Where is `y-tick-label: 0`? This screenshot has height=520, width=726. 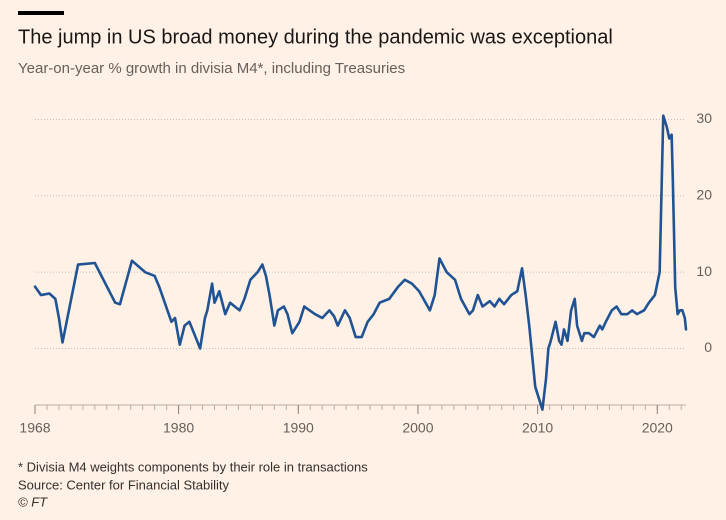
y-tick-label: 0 is located at coordinates (708, 347).